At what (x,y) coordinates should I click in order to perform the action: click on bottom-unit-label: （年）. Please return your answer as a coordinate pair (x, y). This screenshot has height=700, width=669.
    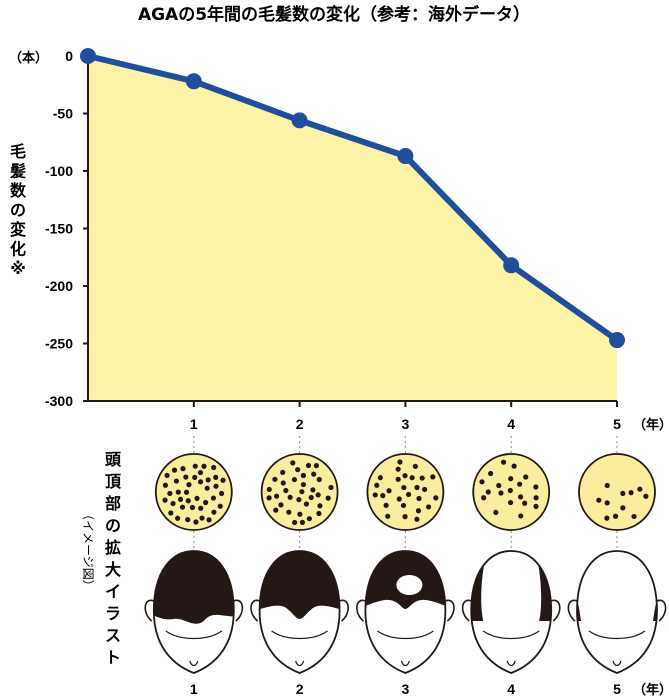
    Looking at the image, I should click on (651, 690).